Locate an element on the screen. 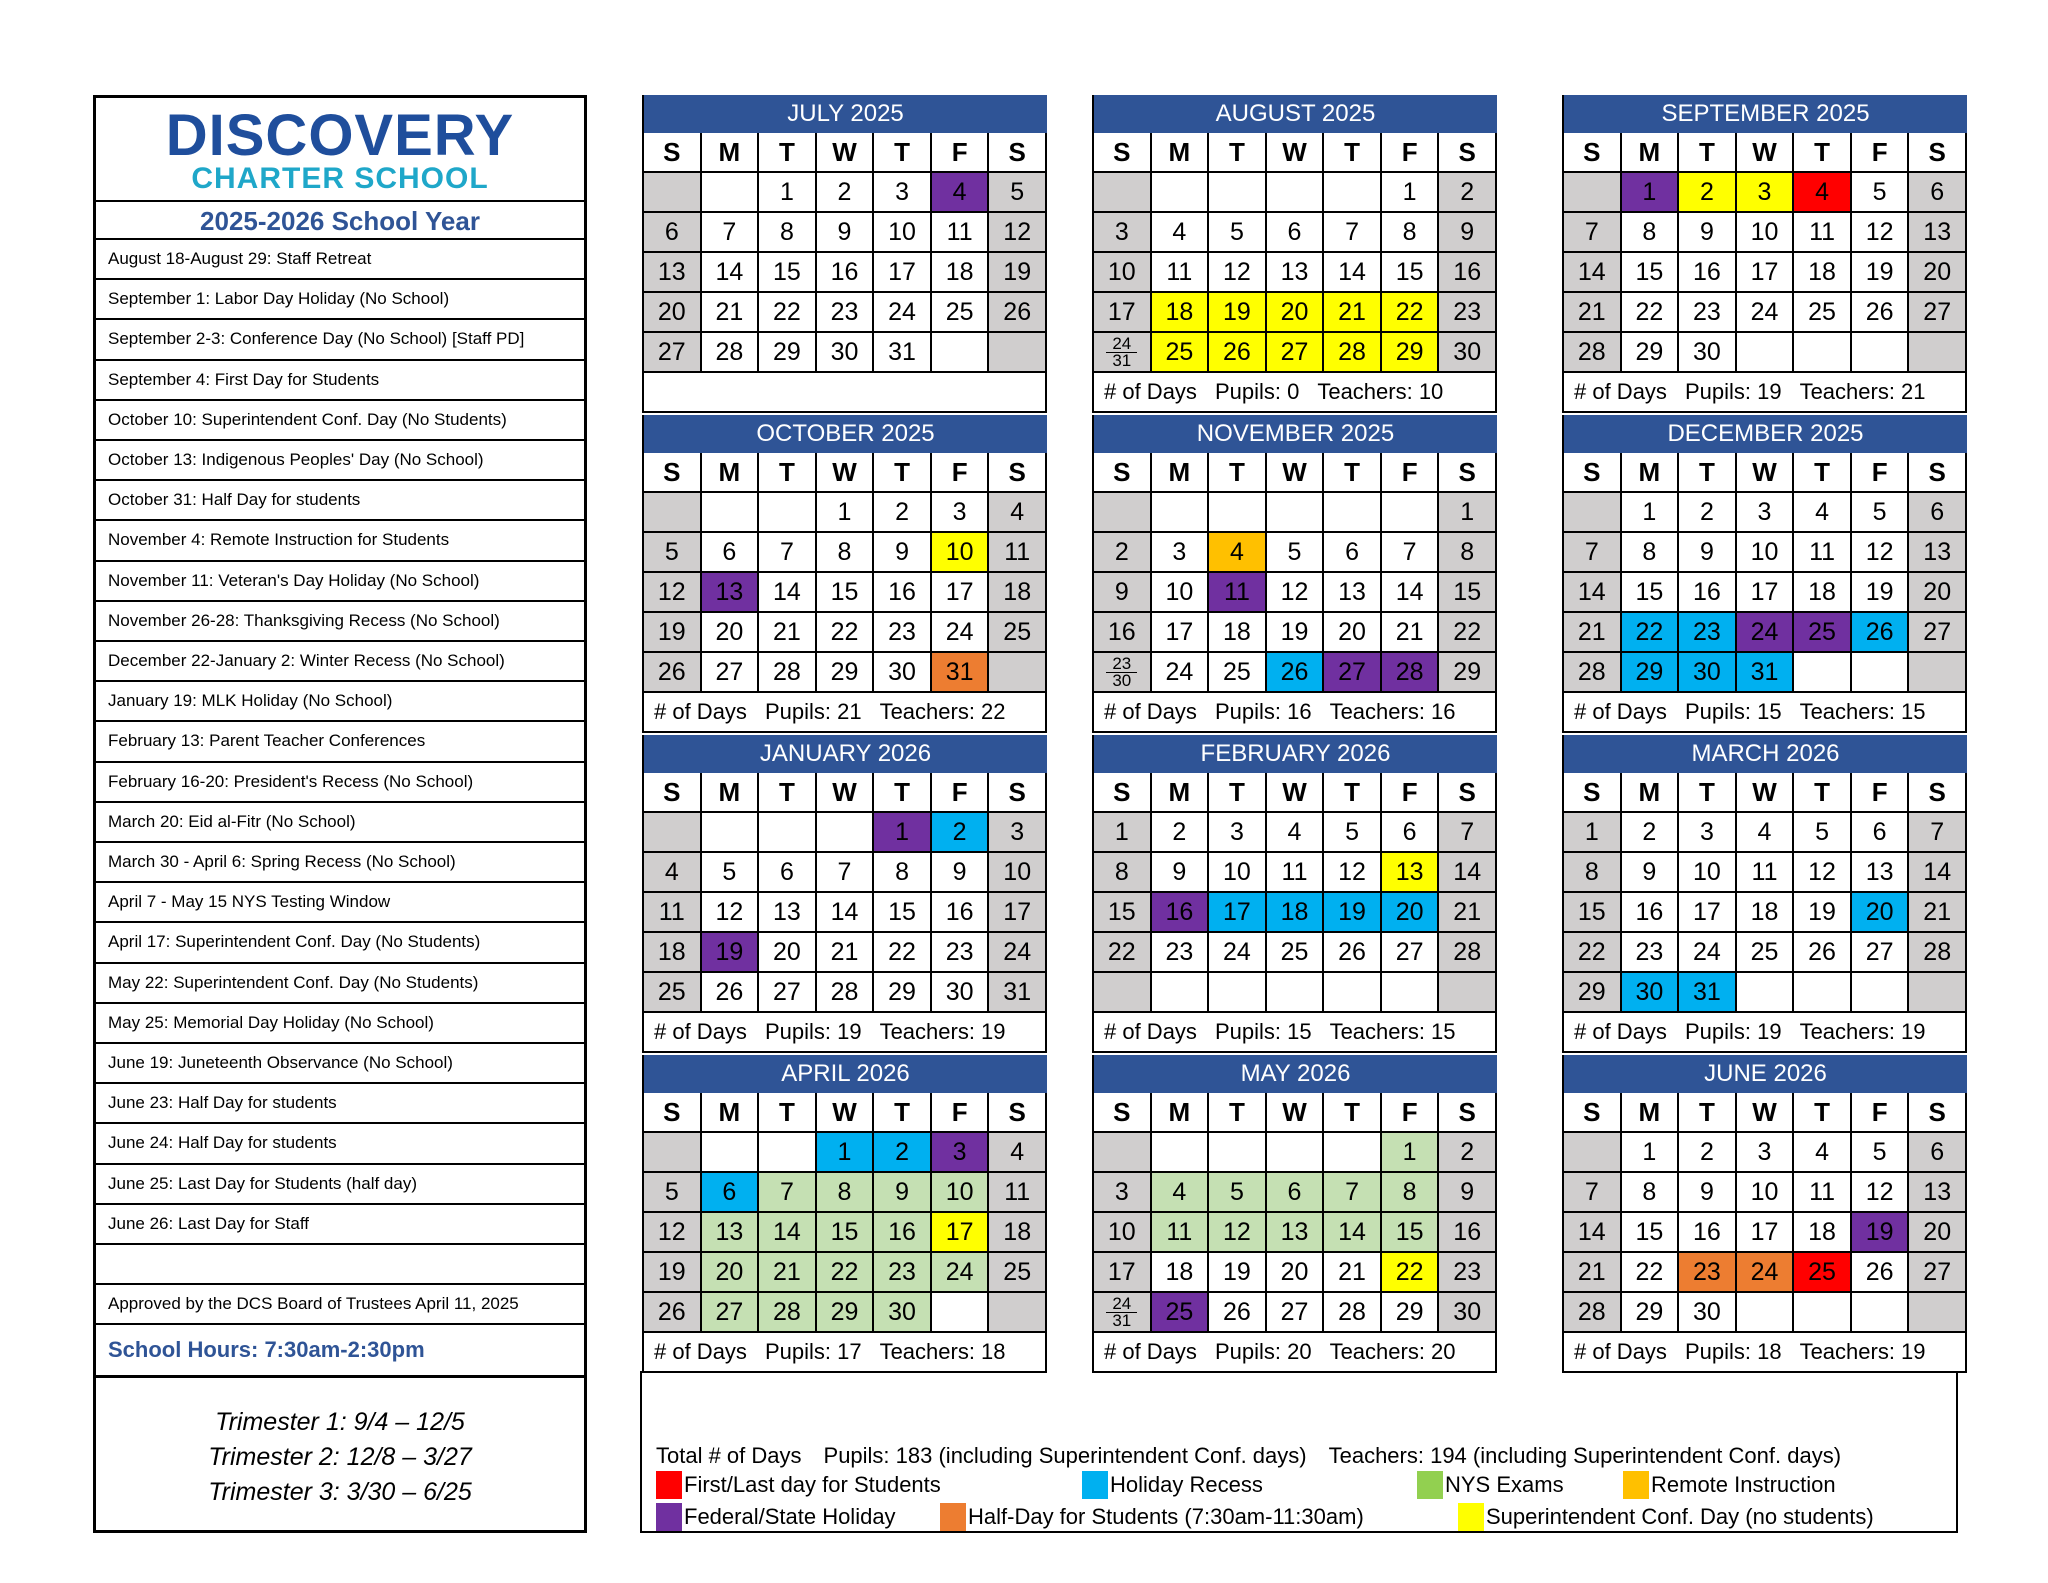 Image resolution: width=2048 pixels, height=1583 pixels. summary-item: Pupils: 21 is located at coordinates (813, 711).